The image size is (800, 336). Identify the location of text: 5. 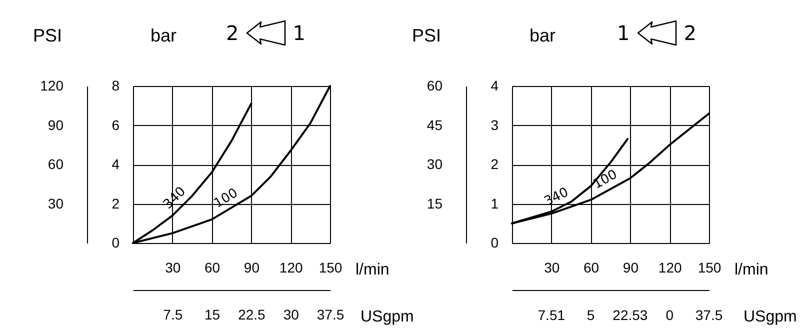
(590, 315).